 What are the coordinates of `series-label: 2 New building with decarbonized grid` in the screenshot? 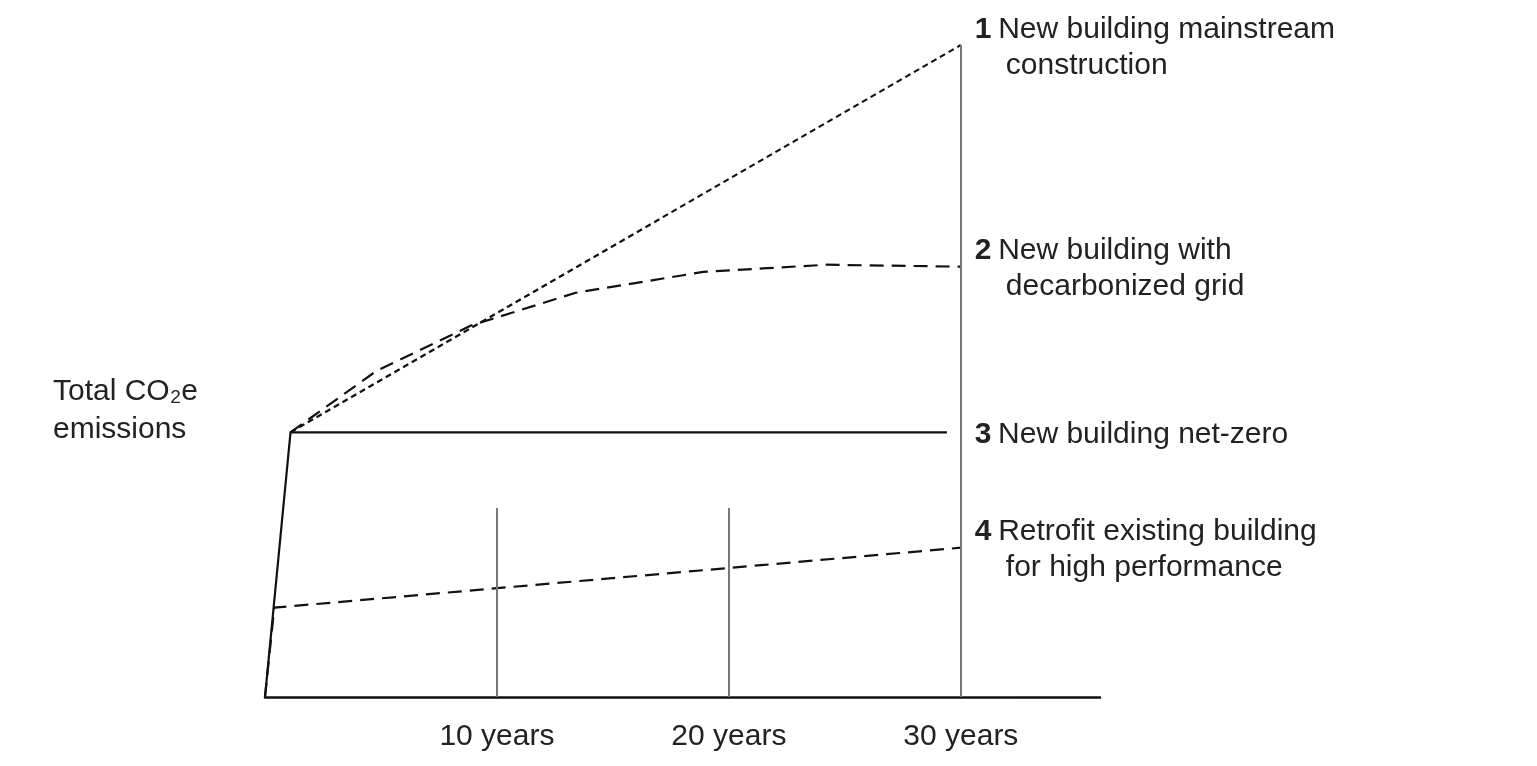 It's located at (1109, 267).